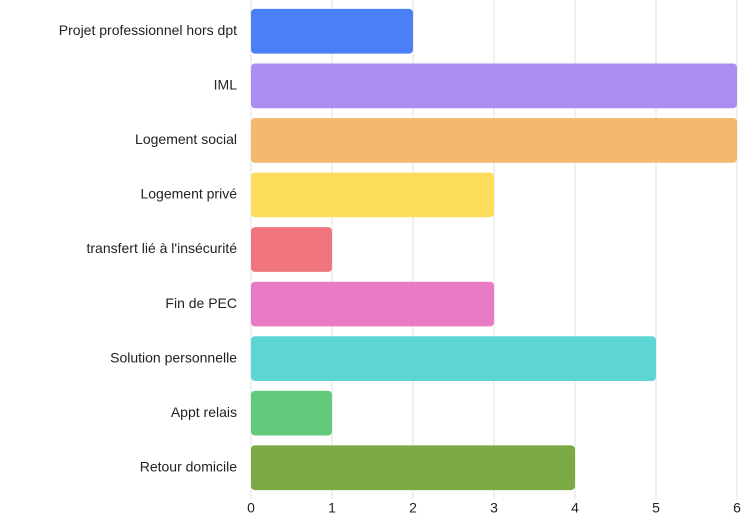 The image size is (756, 519). Describe the element at coordinates (251, 508) in the screenshot. I see `x-tick-label: 0` at that location.